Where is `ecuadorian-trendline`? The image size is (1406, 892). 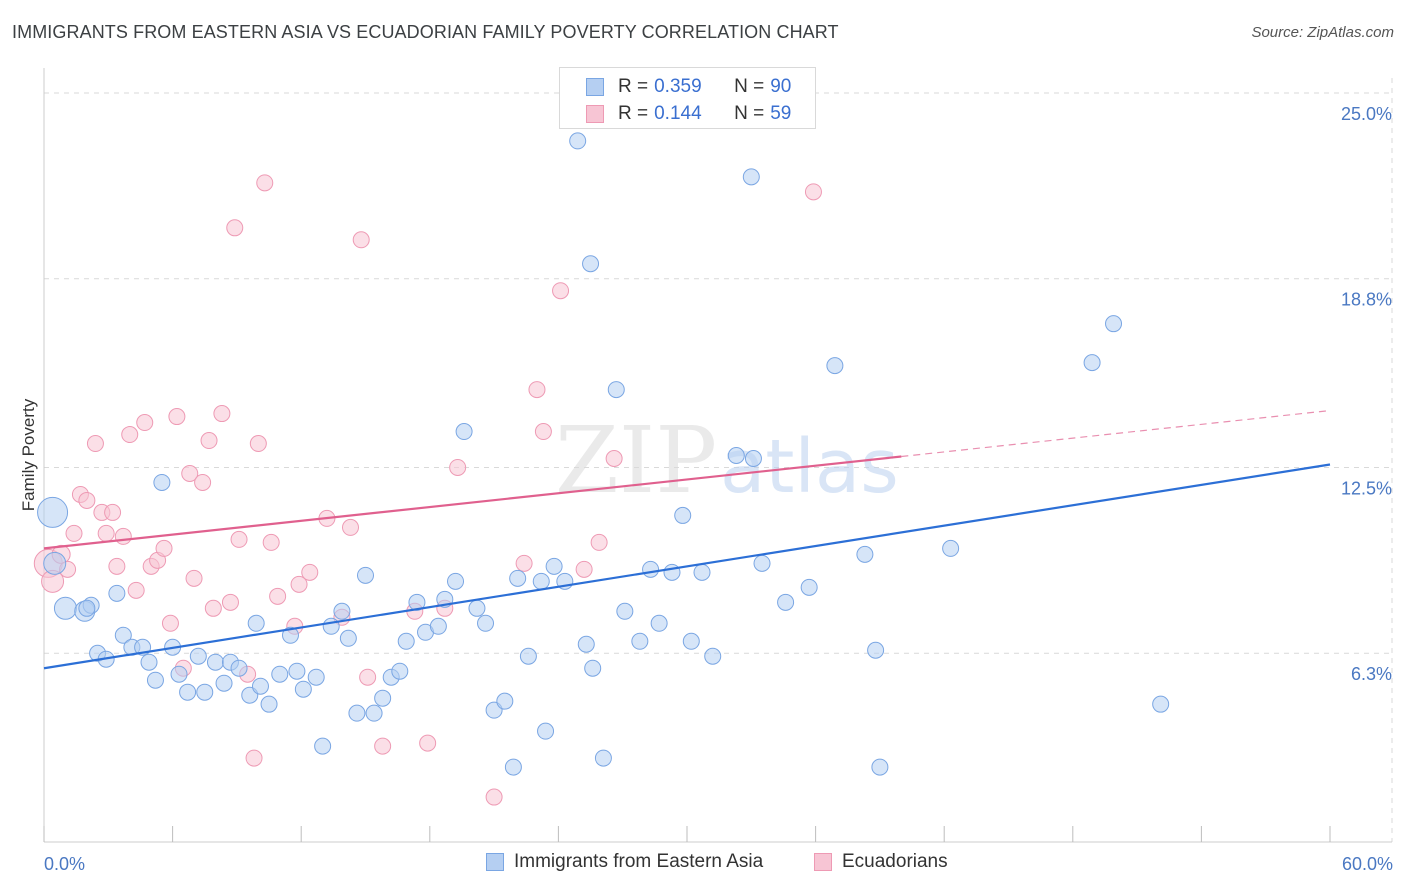 ecuadorian-trendline is located at coordinates (472, 502).